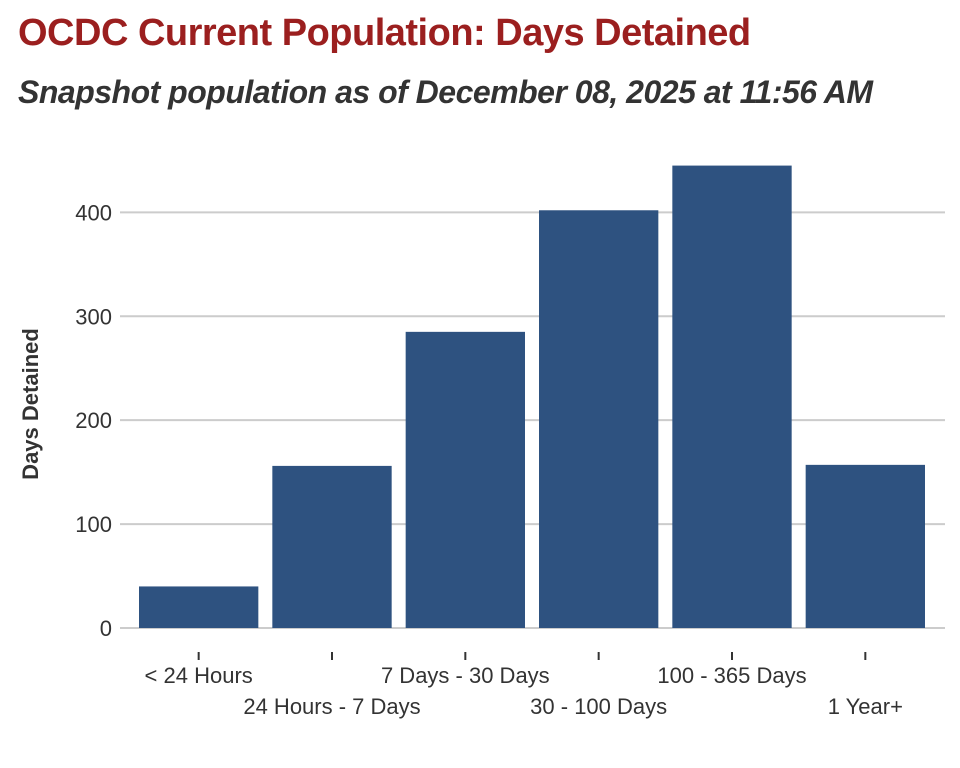 The height and width of the screenshot is (768, 960). I want to click on chart-title: OCDC Current Population: Days Detained, so click(384, 33).